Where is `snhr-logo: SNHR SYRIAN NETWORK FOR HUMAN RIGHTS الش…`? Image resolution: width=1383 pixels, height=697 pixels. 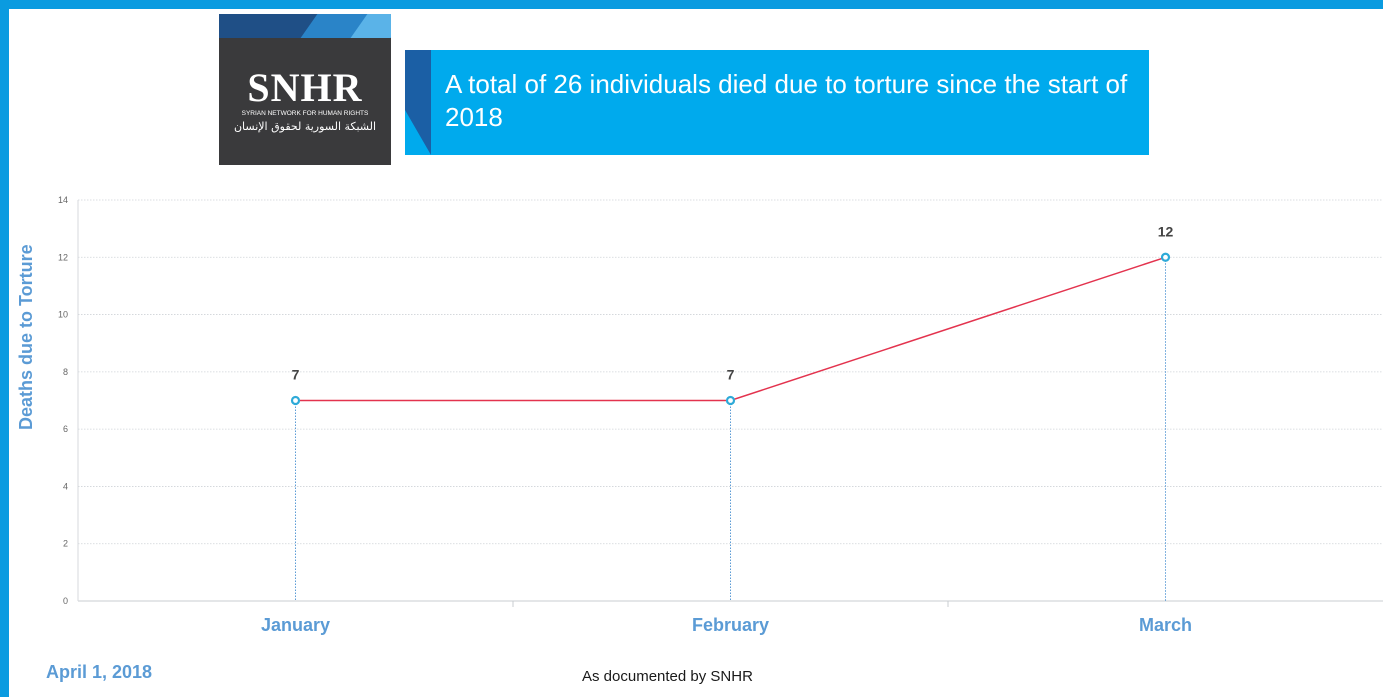 snhr-logo: SNHR SYRIAN NETWORK FOR HUMAN RIGHTS الش… is located at coordinates (305, 89).